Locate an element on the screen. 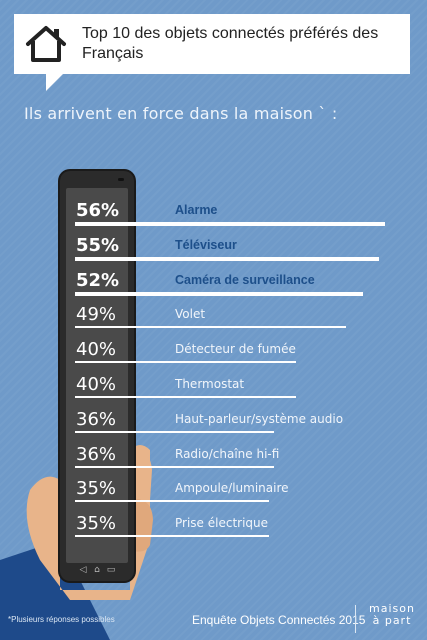 The width and height of the screenshot is (427, 640). source-text: Enquête Objets Connectés 2015 is located at coordinates (279, 620).